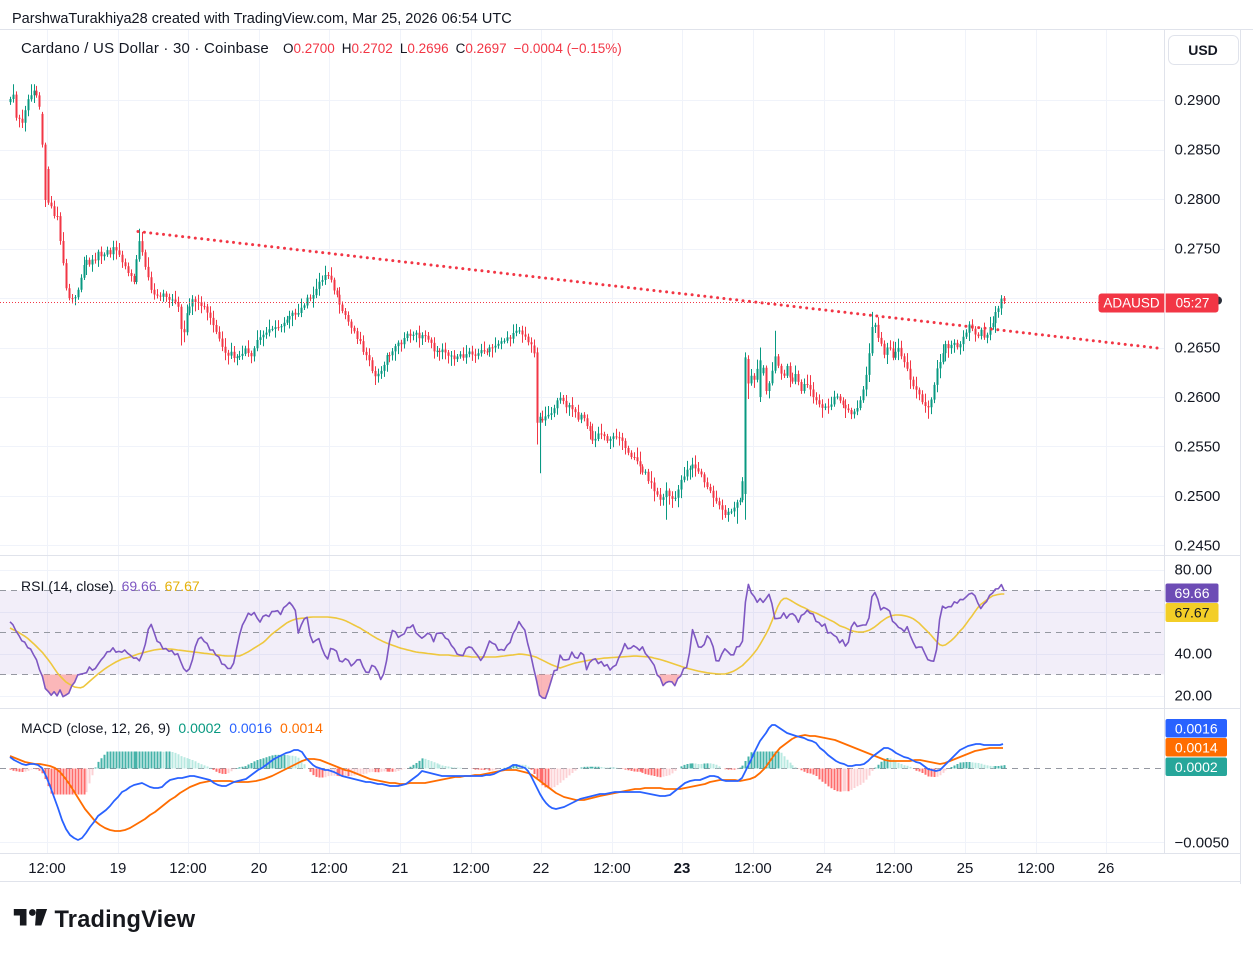 Image resolution: width=1253 pixels, height=957 pixels. What do you see at coordinates (1194, 654) in the screenshot?
I see `svg-text: 40.00` at bounding box center [1194, 654].